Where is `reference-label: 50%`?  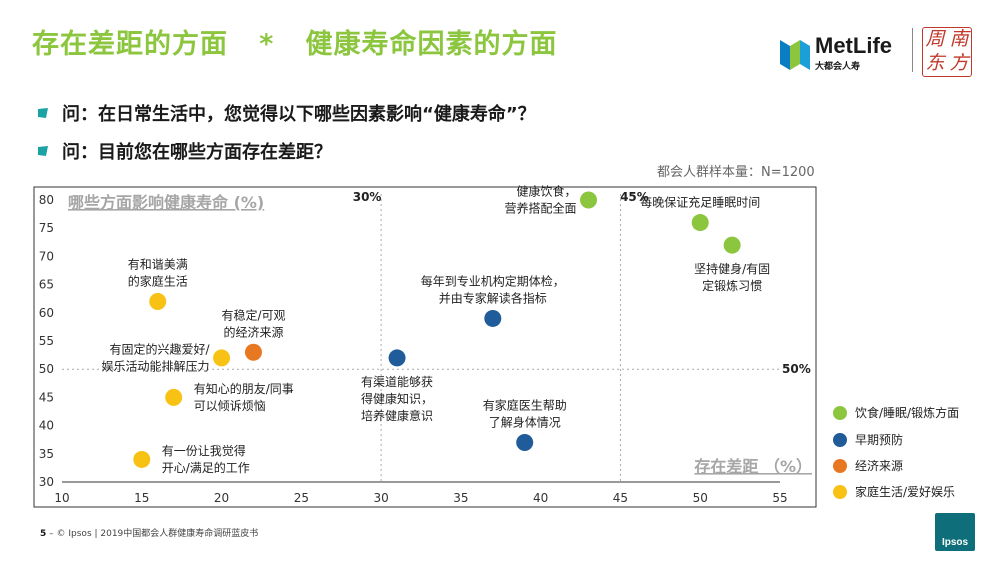 reference-label: 50% is located at coordinates (796, 369).